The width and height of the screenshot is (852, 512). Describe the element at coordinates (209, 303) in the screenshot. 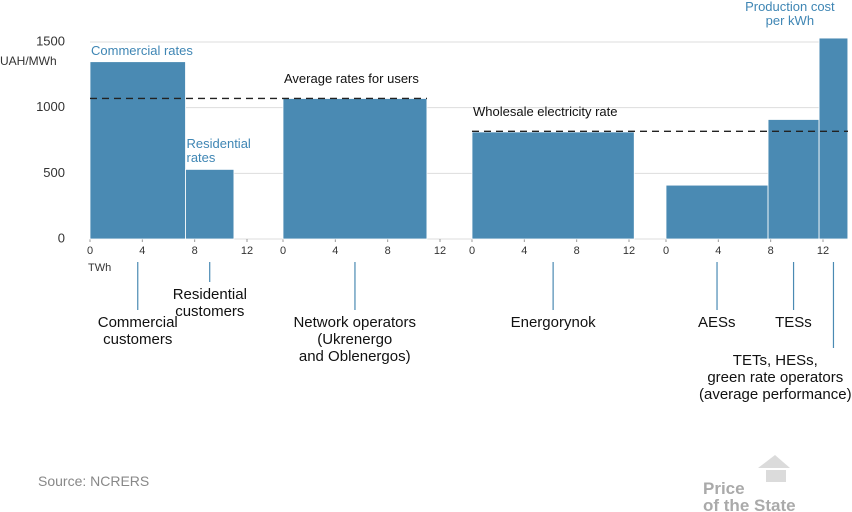

I see `category-label: Residential customers` at that location.